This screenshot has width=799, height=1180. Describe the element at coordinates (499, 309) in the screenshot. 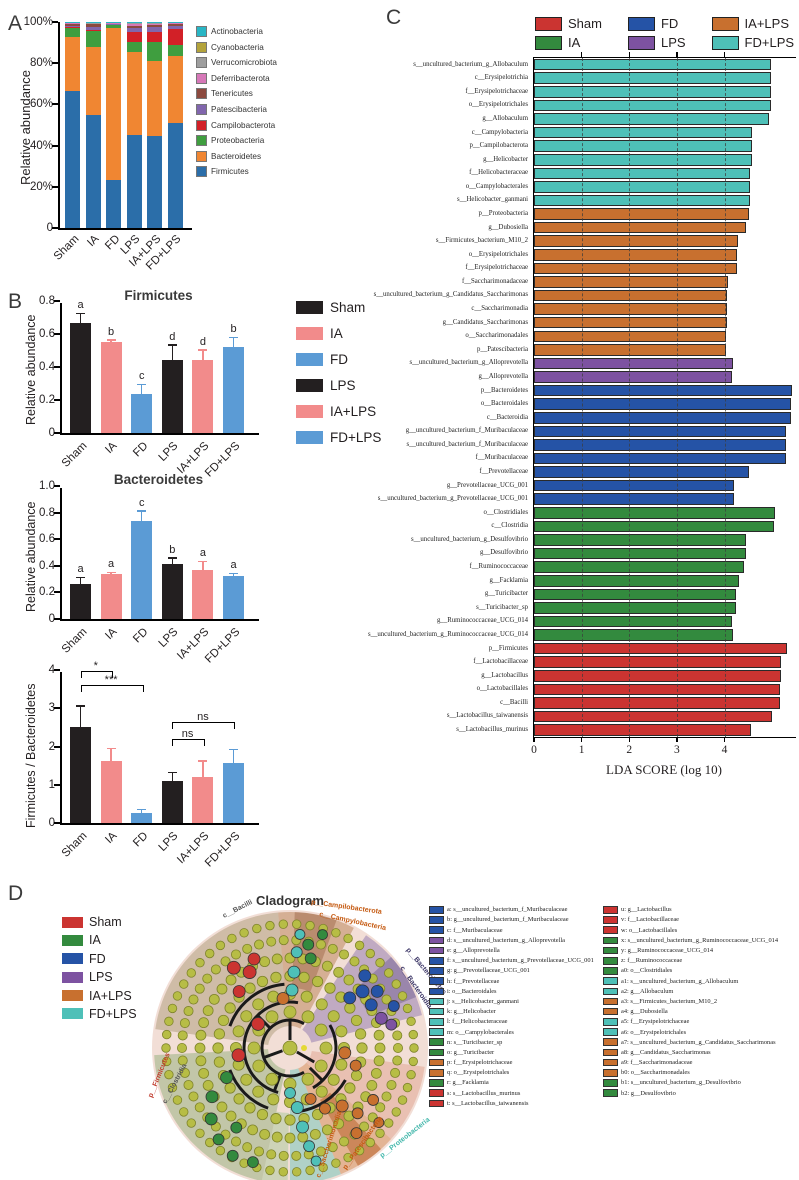

I see `lda-row-label: c__Saccharimonadia` at that location.